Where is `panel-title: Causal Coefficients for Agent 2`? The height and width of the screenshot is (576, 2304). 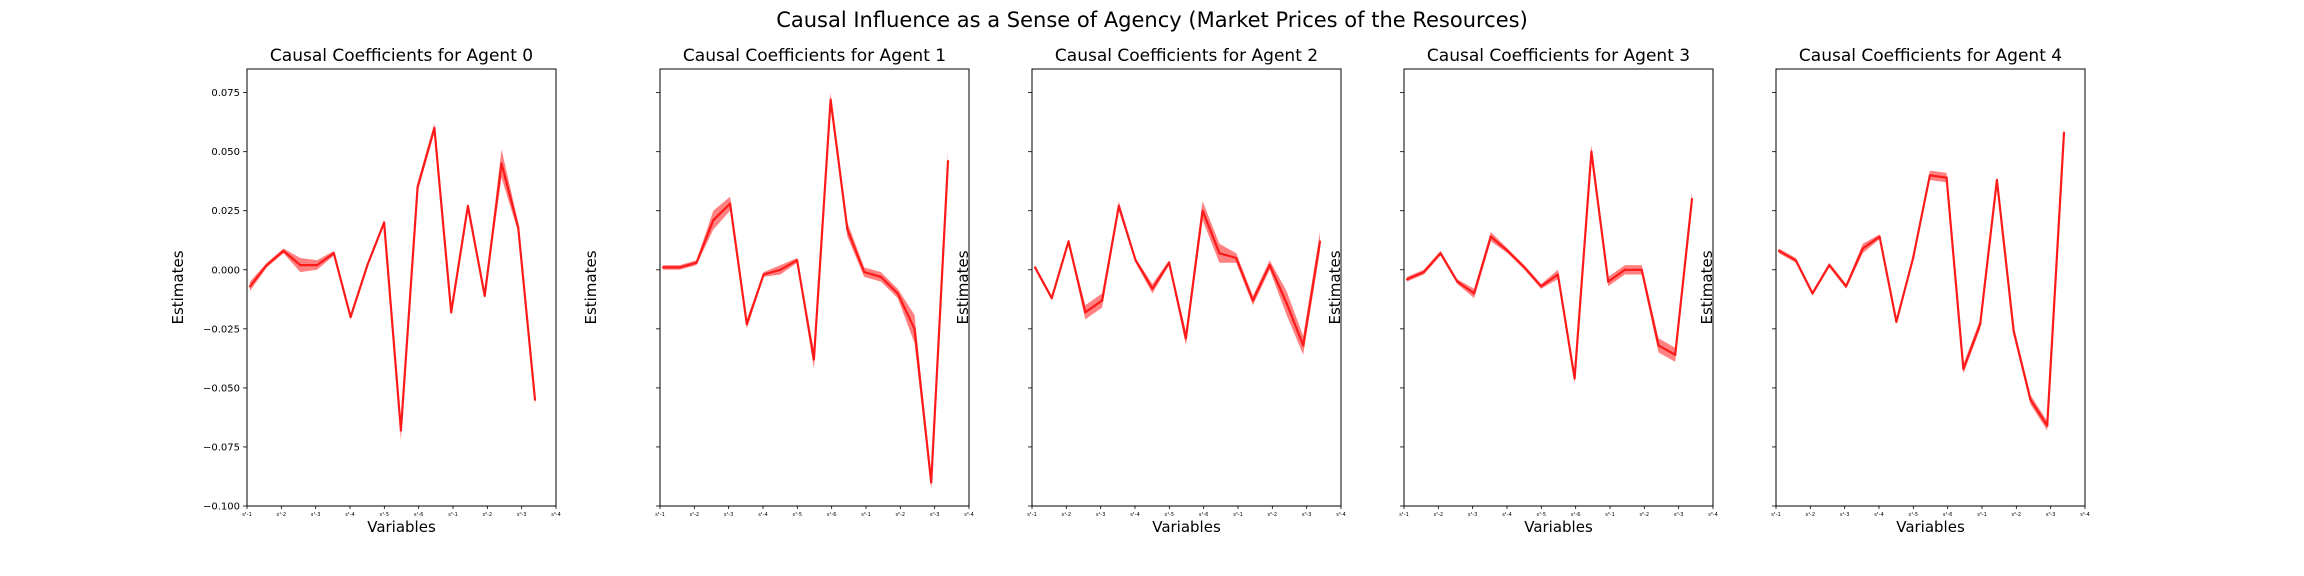
panel-title: Causal Coefficients for Agent 2 is located at coordinates (1186, 56).